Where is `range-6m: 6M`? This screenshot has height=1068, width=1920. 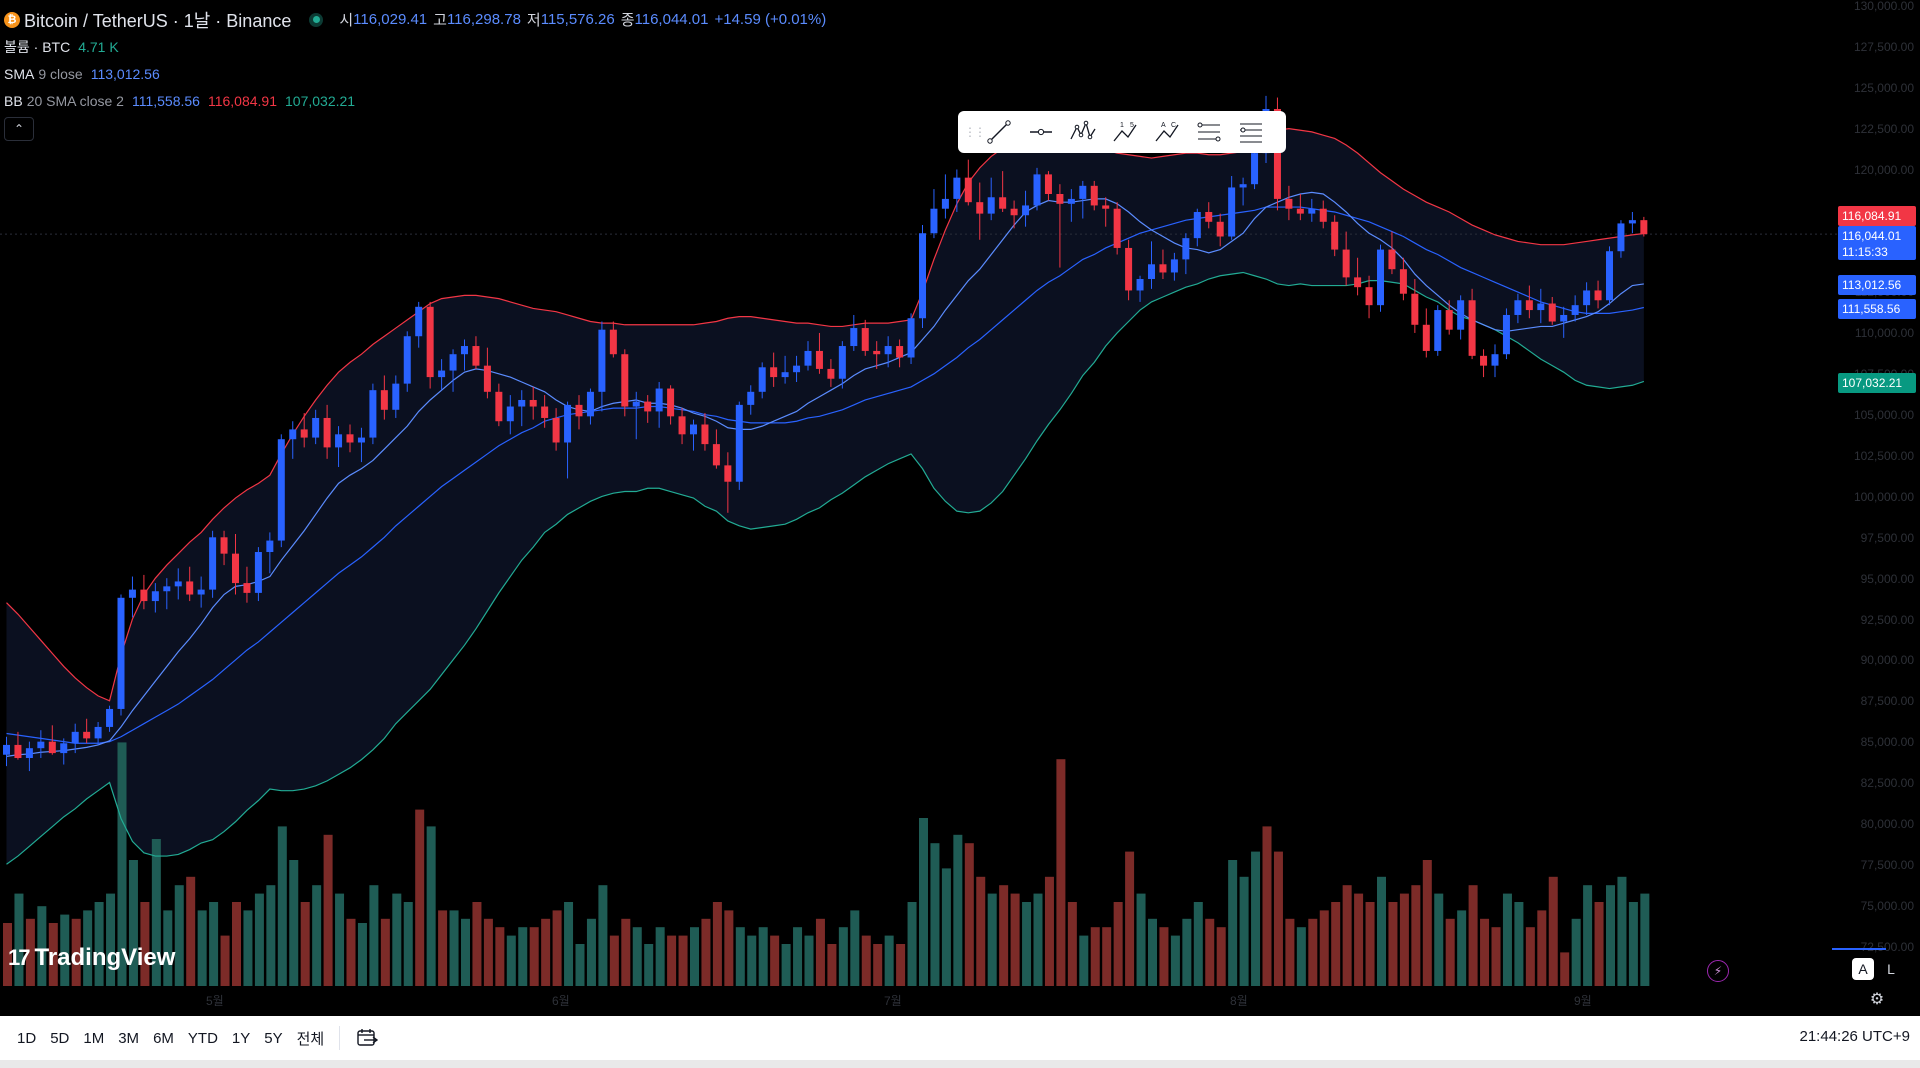
range-6m: 6M is located at coordinates (163, 1038).